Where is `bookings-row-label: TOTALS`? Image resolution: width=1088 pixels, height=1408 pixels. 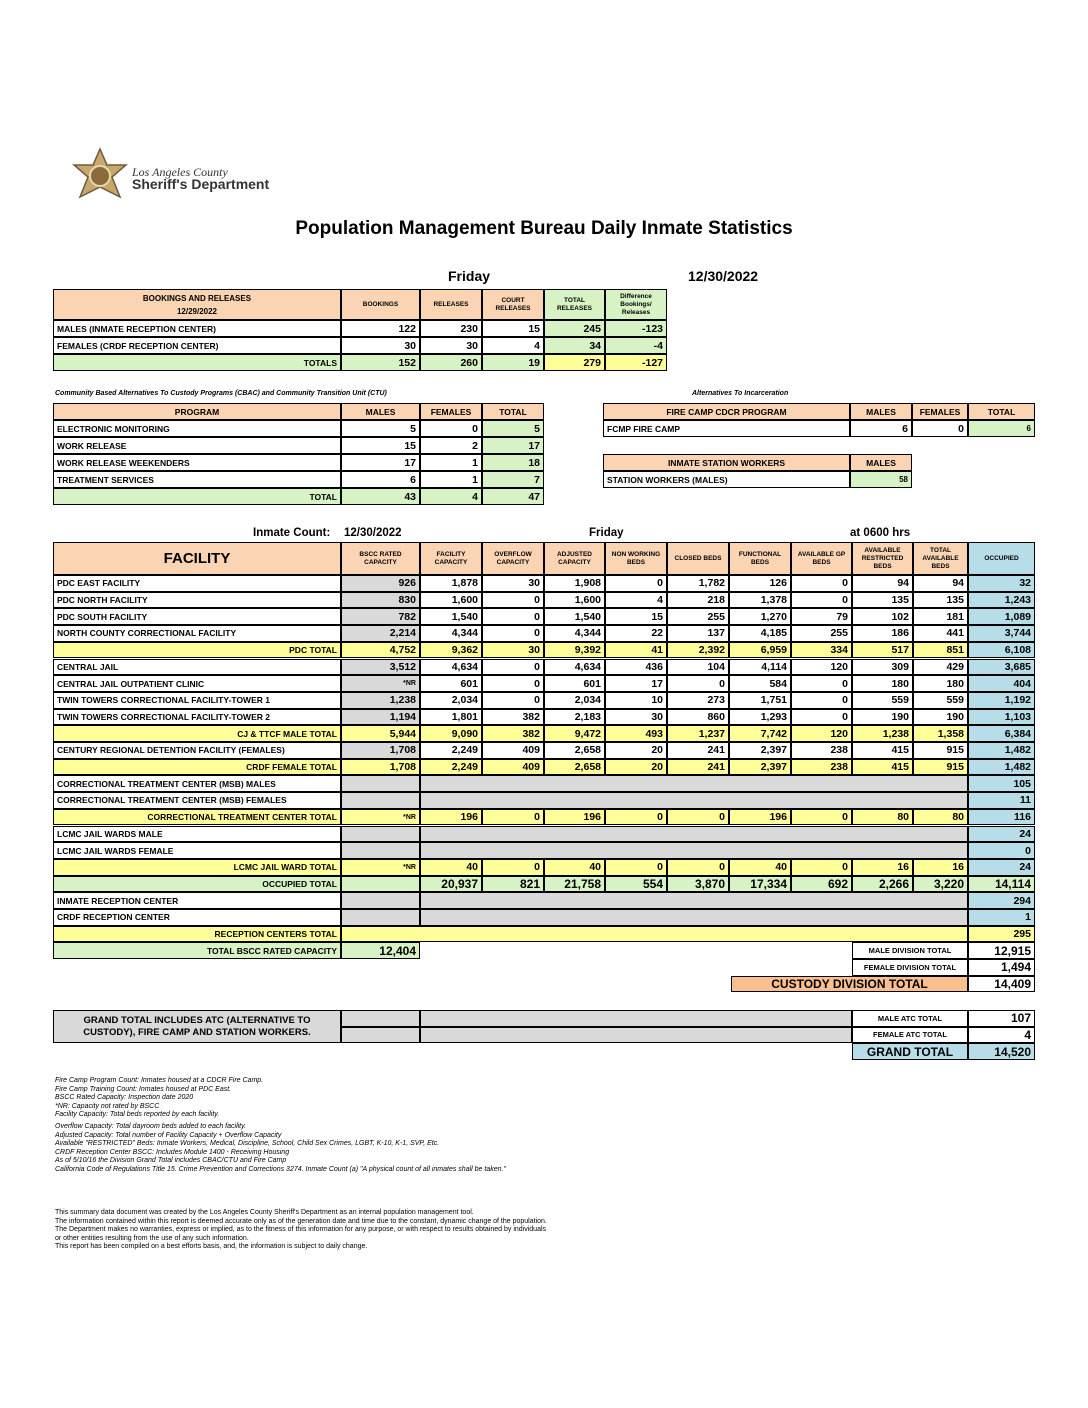 bookings-row-label: TOTALS is located at coordinates (197, 362).